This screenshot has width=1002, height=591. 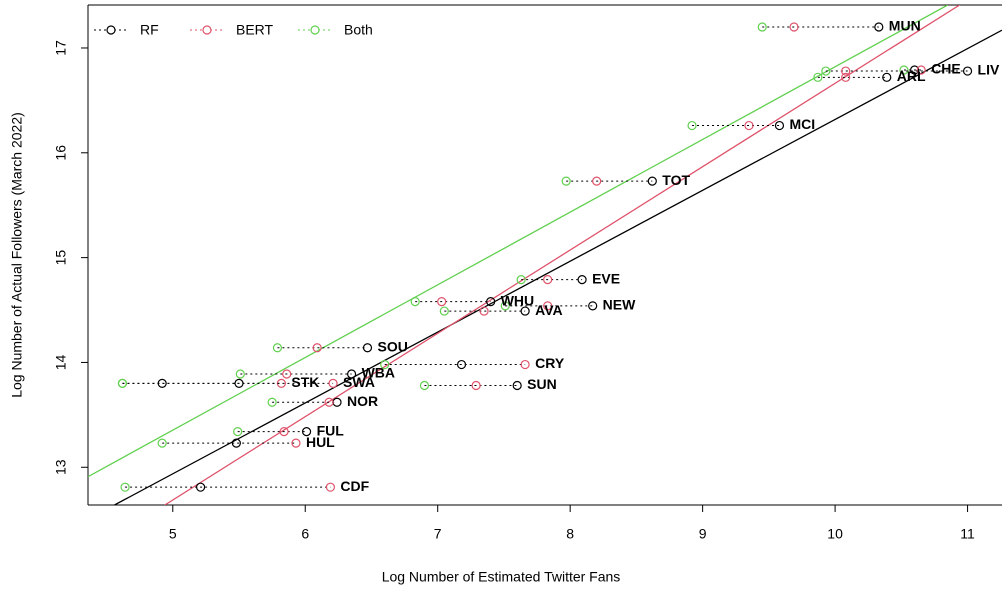 What do you see at coordinates (392, 346) in the screenshot?
I see `point-label: SOU` at bounding box center [392, 346].